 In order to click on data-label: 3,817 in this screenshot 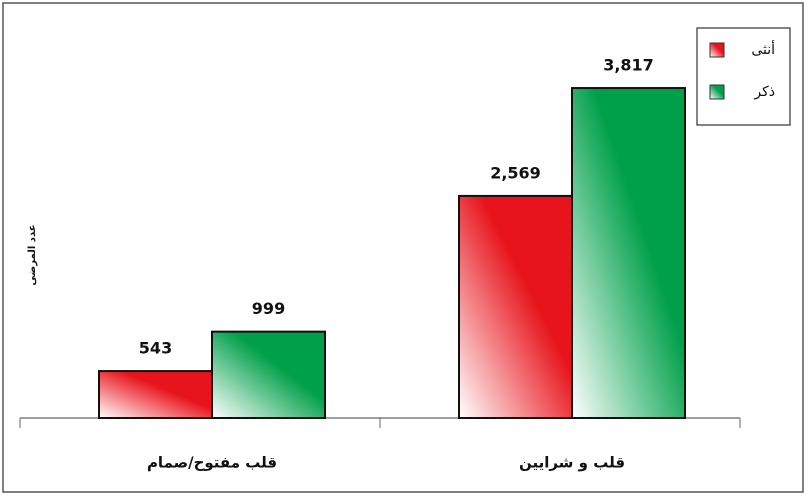, I will do `click(628, 65)`.